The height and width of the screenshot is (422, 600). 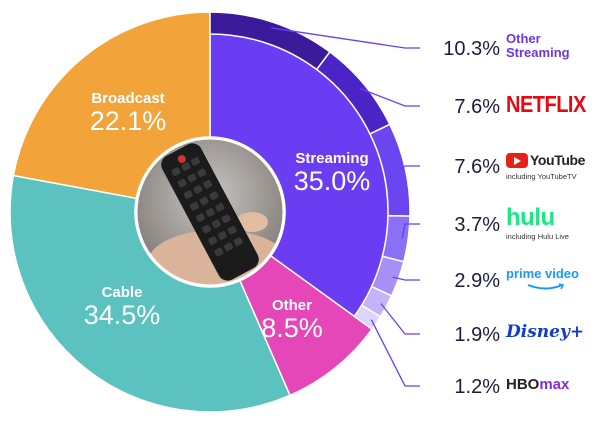 I want to click on center-ring, so click(x=210, y=212).